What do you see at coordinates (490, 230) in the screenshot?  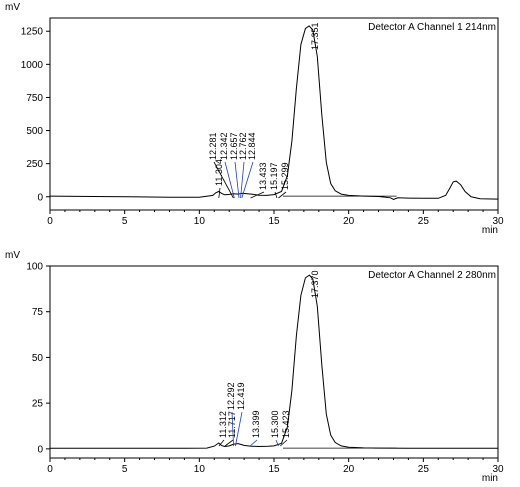 I see `panel-1-x-axis-label: min` at bounding box center [490, 230].